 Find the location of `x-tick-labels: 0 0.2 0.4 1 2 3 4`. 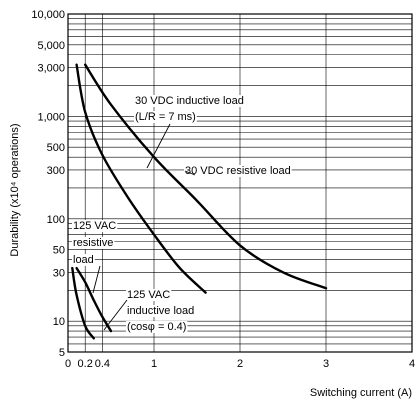

x-tick-labels: 0 0.2 0.4 1 2 3 4 is located at coordinates (240, 364).